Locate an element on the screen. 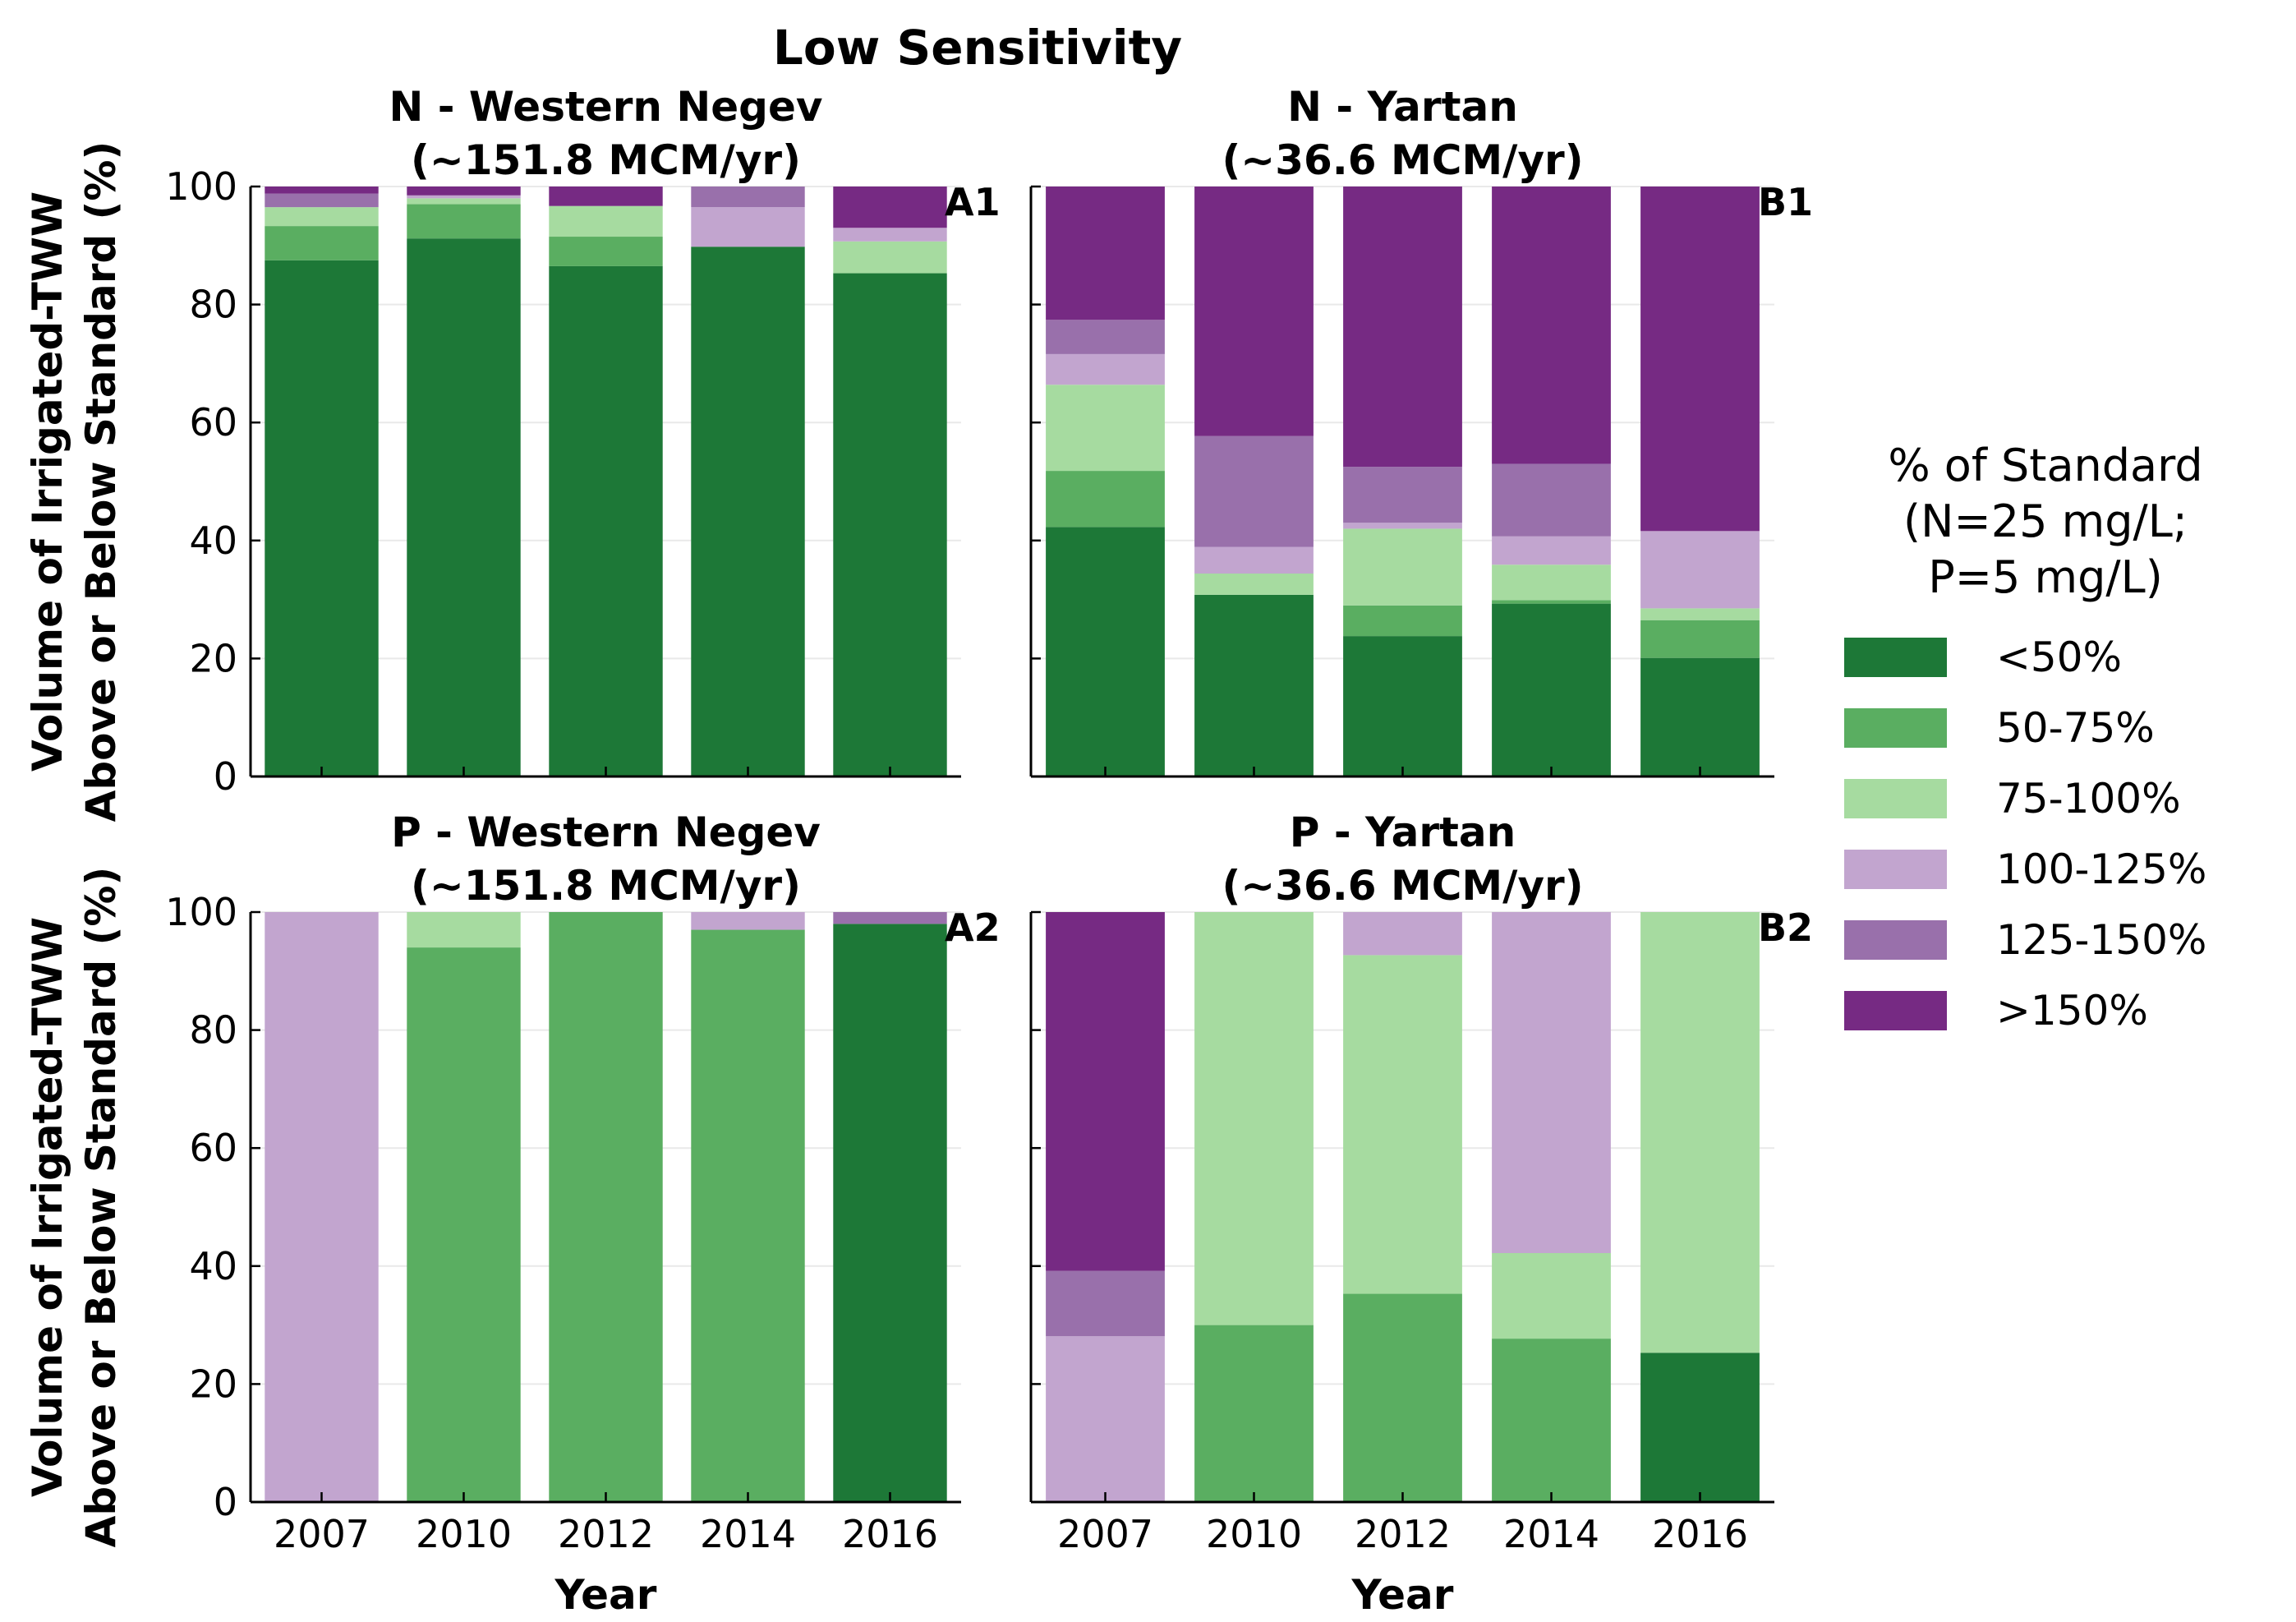 The width and height of the screenshot is (2296, 1622). legend-label: 100-125% is located at coordinates (2101, 869).